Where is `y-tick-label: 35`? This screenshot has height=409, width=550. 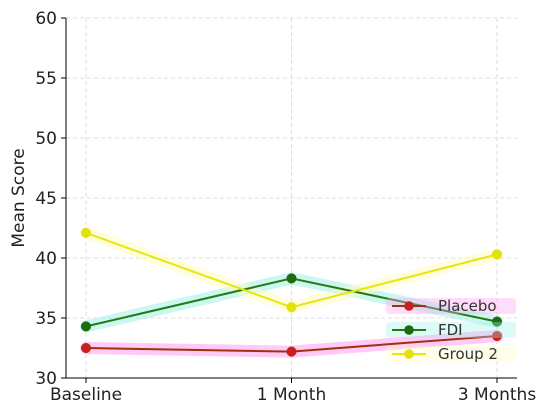
y-tick-label: 35 is located at coordinates (46, 319).